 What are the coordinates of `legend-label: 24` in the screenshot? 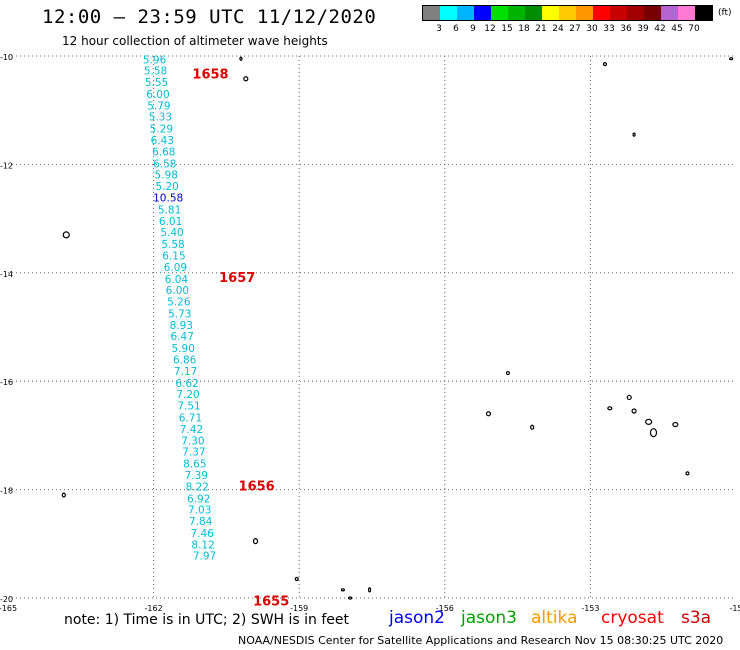 It's located at (558, 29).